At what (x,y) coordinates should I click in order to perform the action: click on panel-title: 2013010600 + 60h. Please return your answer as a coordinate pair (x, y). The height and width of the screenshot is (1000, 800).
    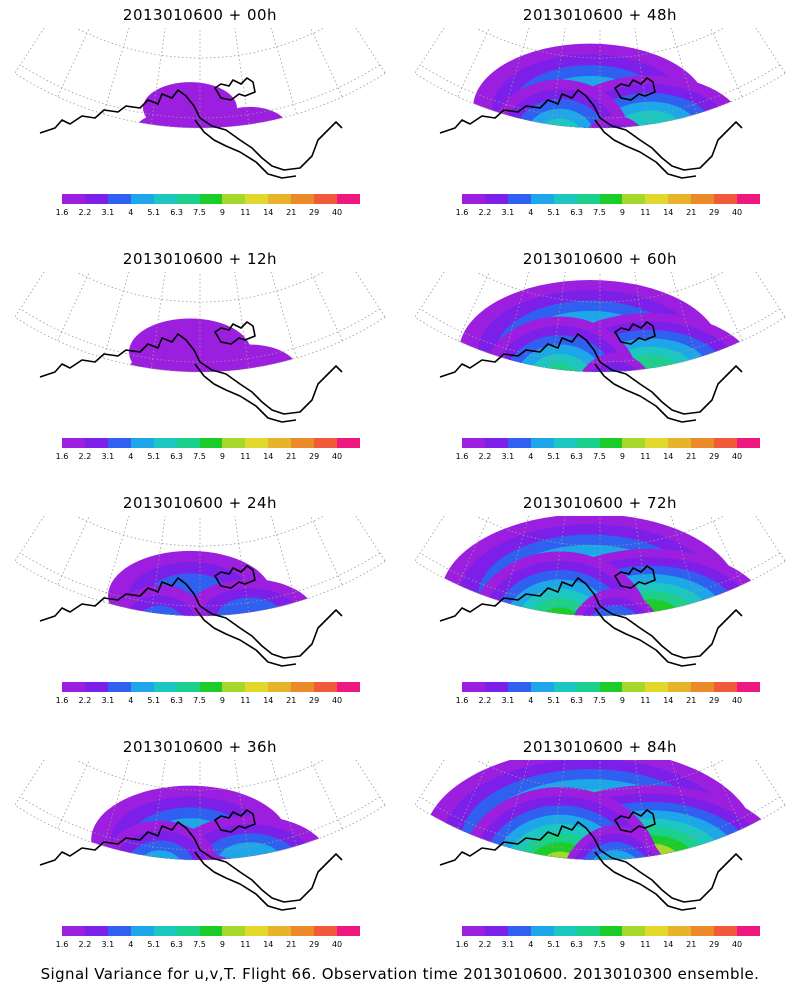
    Looking at the image, I should click on (600, 259).